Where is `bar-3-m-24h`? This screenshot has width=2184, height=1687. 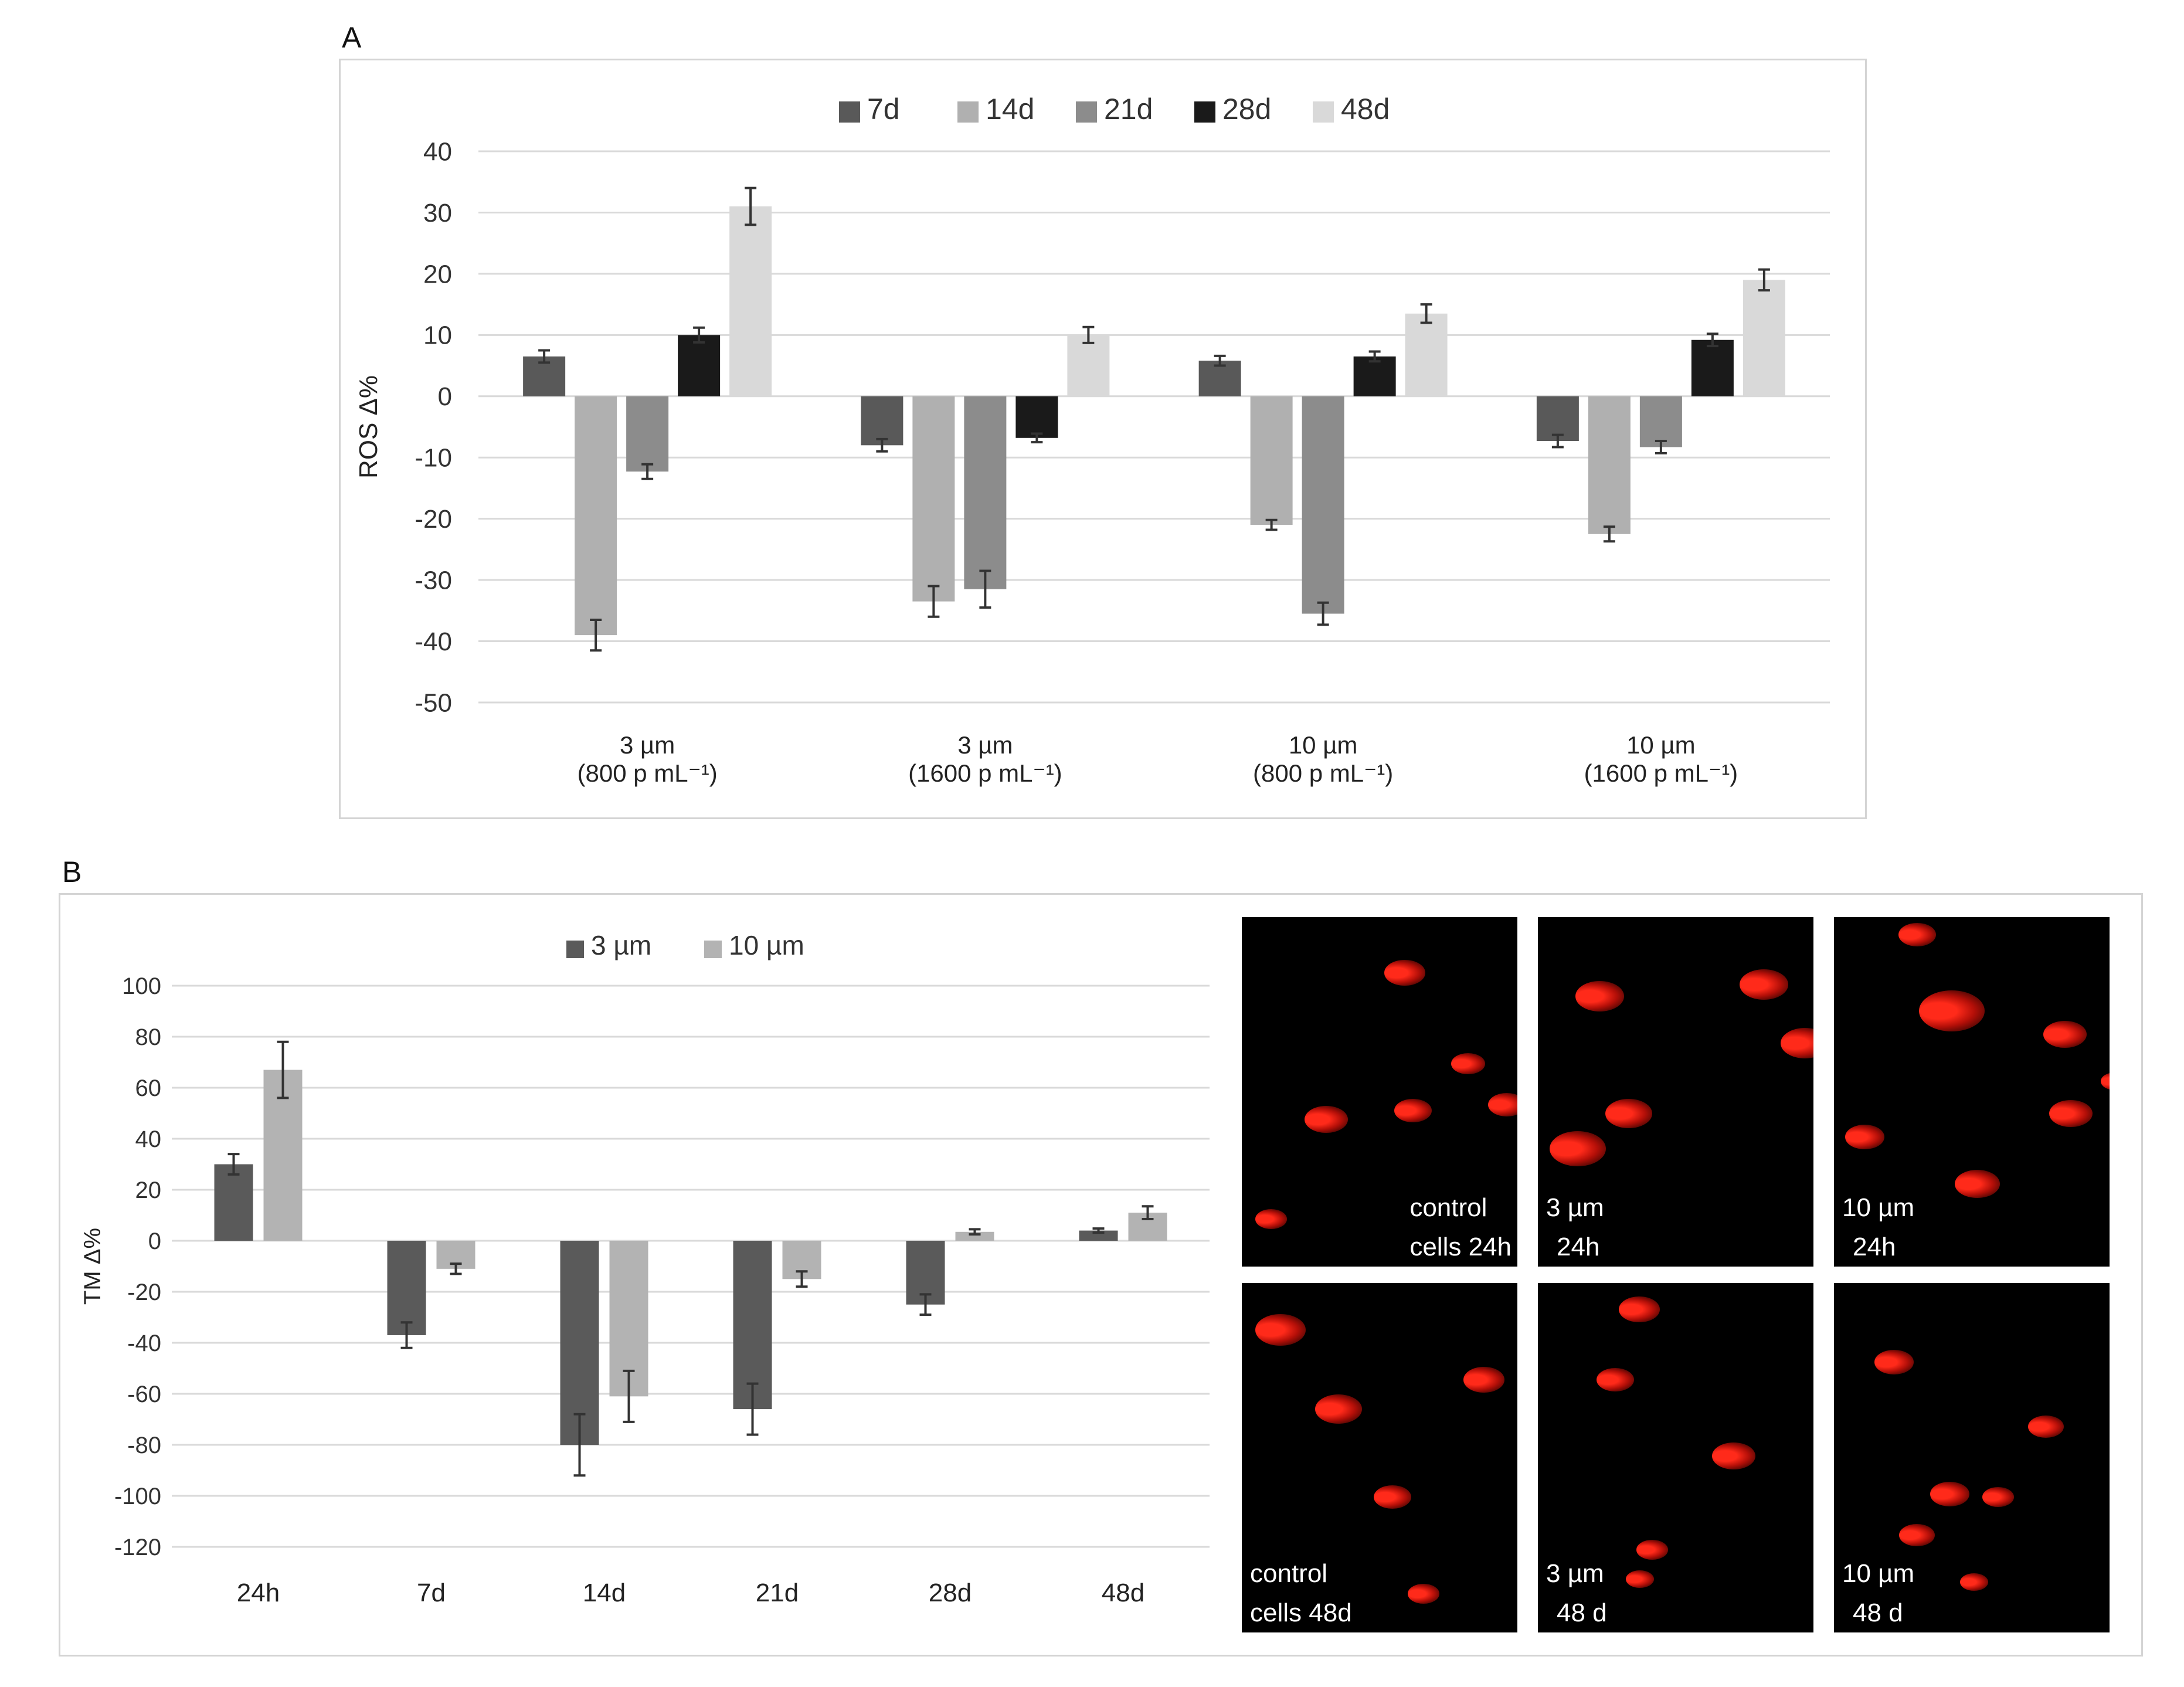 bar-3-m-24h is located at coordinates (233, 1202).